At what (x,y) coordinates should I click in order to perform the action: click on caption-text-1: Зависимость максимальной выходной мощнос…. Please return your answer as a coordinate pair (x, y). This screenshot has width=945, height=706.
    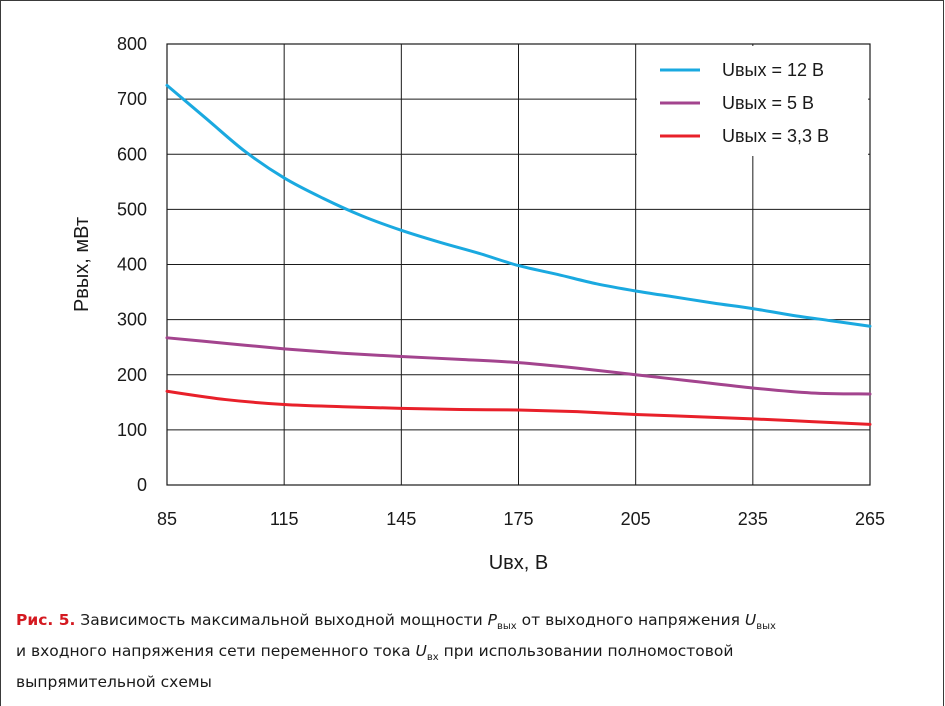
    Looking at the image, I should click on (281, 620).